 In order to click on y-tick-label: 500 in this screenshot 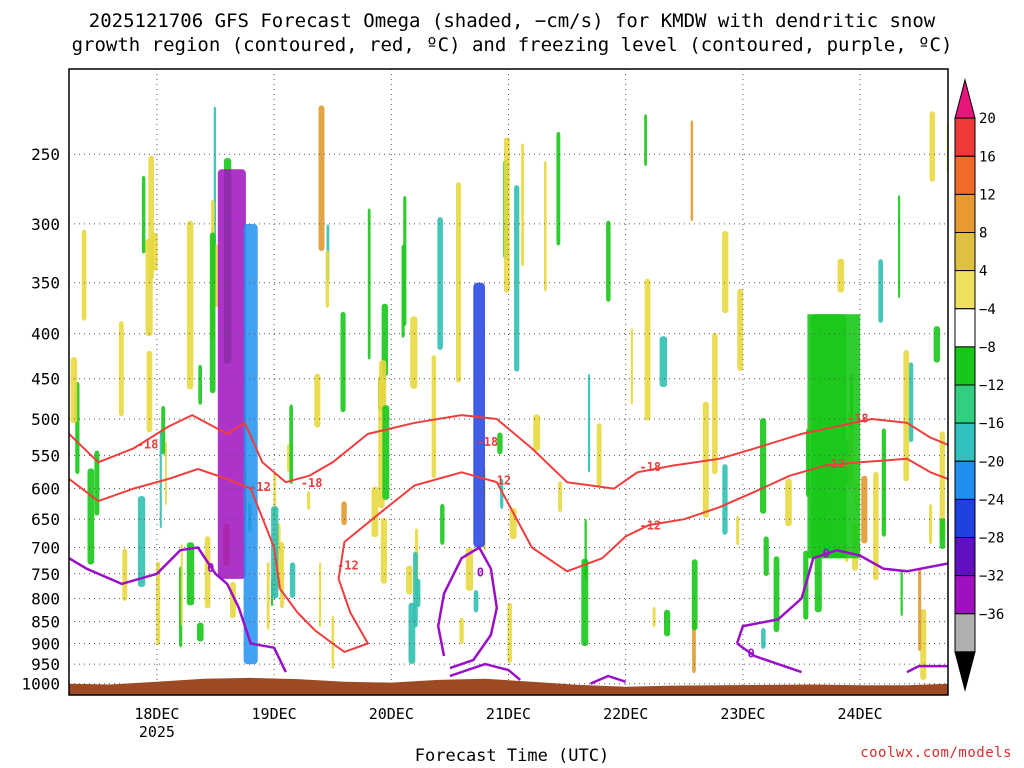, I will do `click(45, 419)`.